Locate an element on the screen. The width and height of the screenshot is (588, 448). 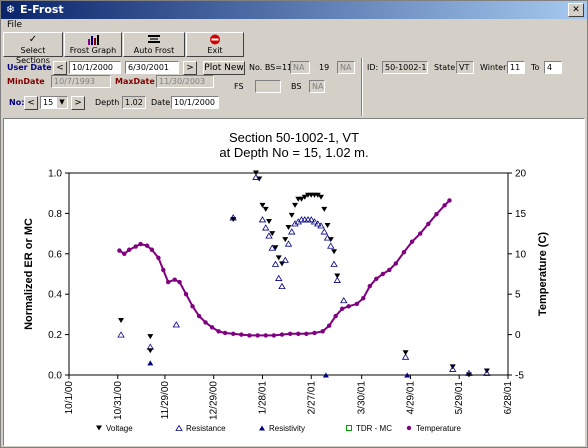
stop-icon is located at coordinates (215, 40).